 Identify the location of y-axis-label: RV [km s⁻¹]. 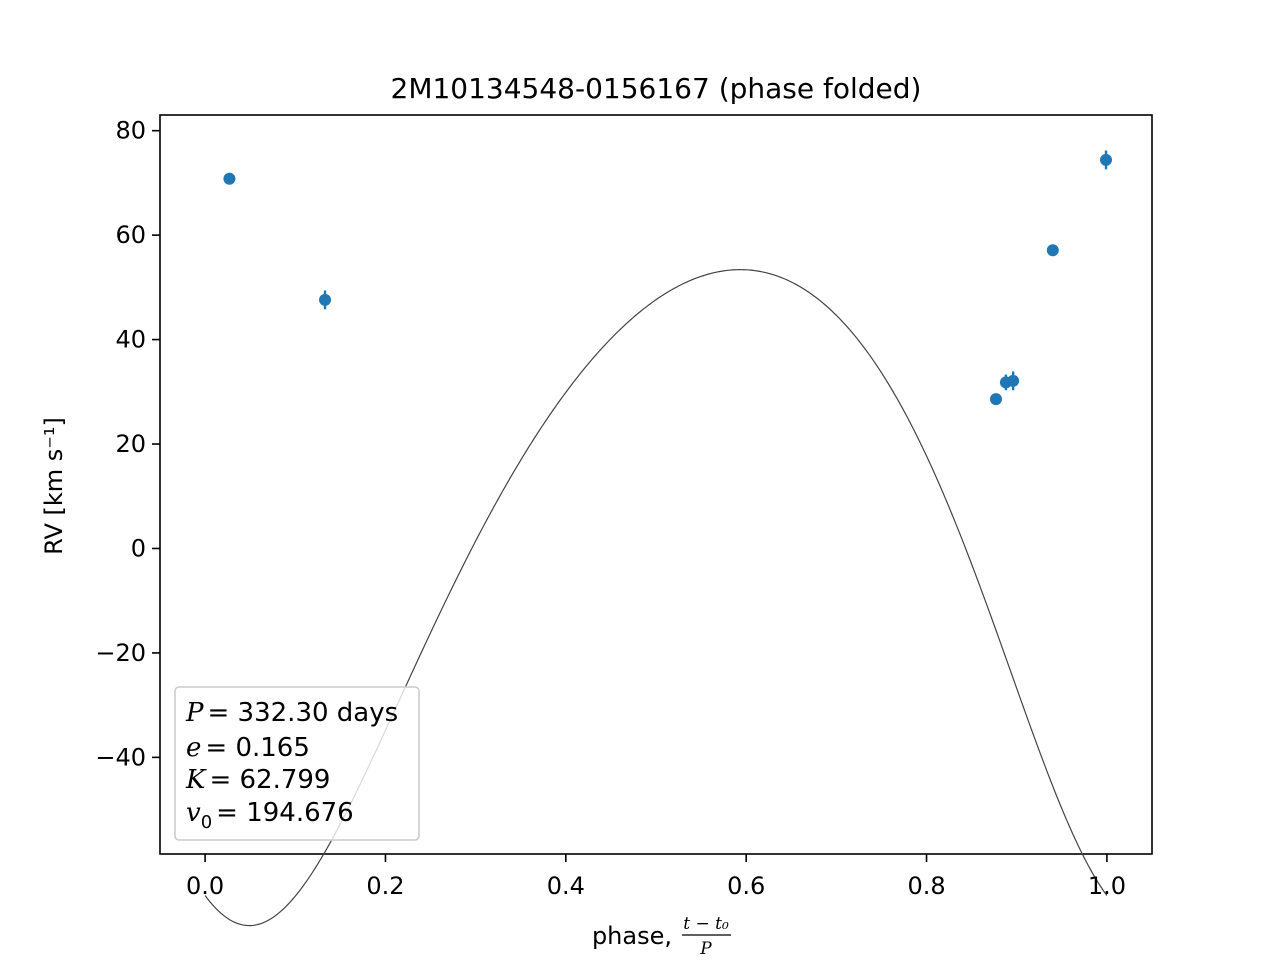
(54, 486).